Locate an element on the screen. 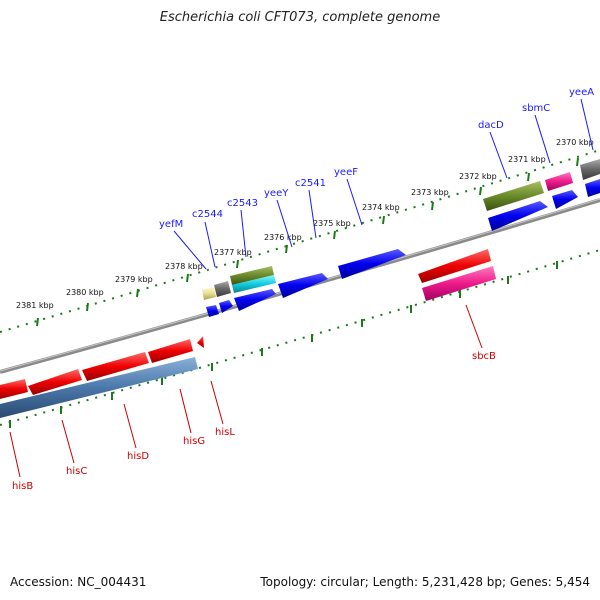 This screenshot has height=600, width=600. gene-label: c2543 is located at coordinates (242, 203).